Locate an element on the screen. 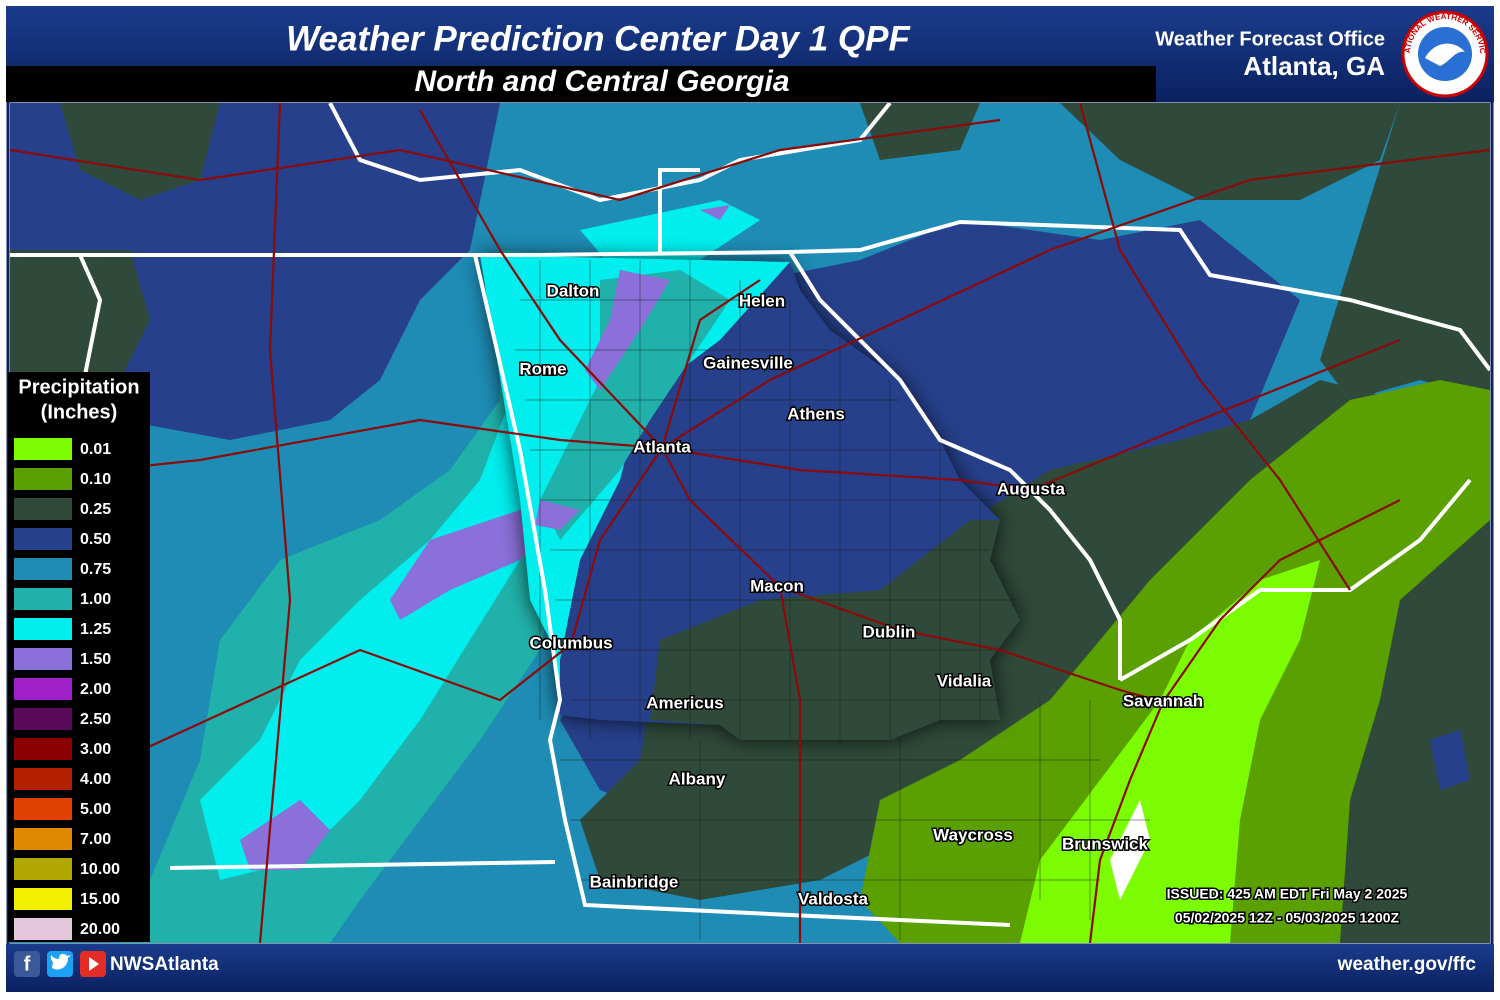 The height and width of the screenshot is (1000, 1500). legend-label: 0.75 is located at coordinates (95, 569).